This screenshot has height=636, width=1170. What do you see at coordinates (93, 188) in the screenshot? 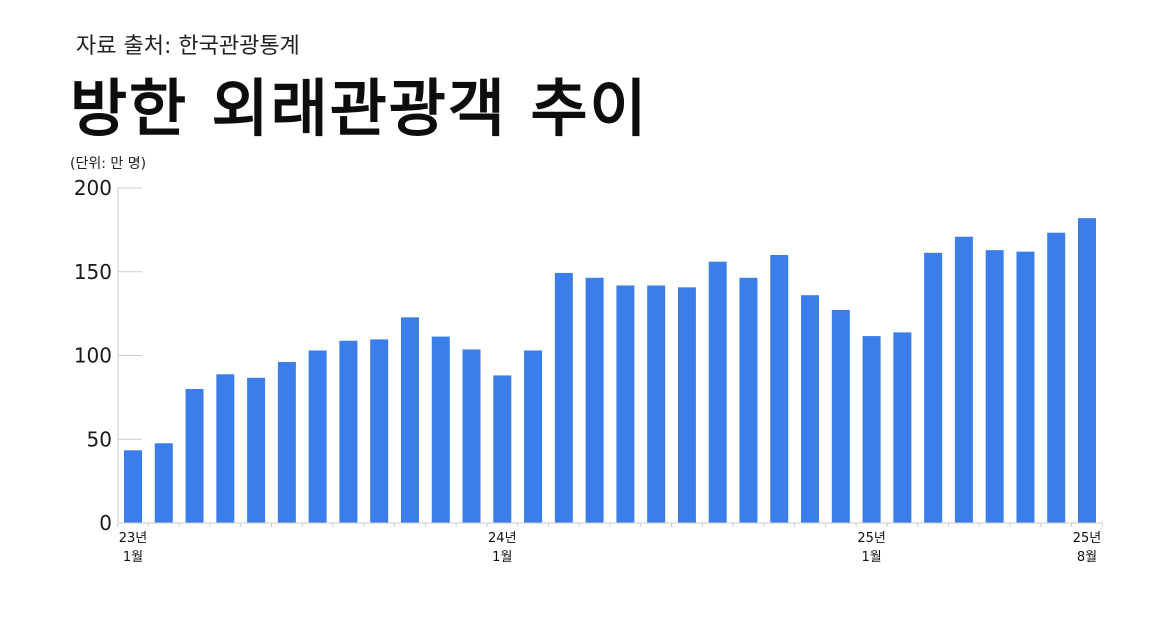
I see `y-tick-label: 200` at bounding box center [93, 188].